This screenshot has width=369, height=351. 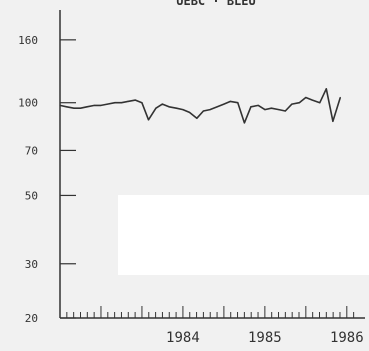 I want to click on chart-title: UEBC · BLEU, so click(x=215, y=4).